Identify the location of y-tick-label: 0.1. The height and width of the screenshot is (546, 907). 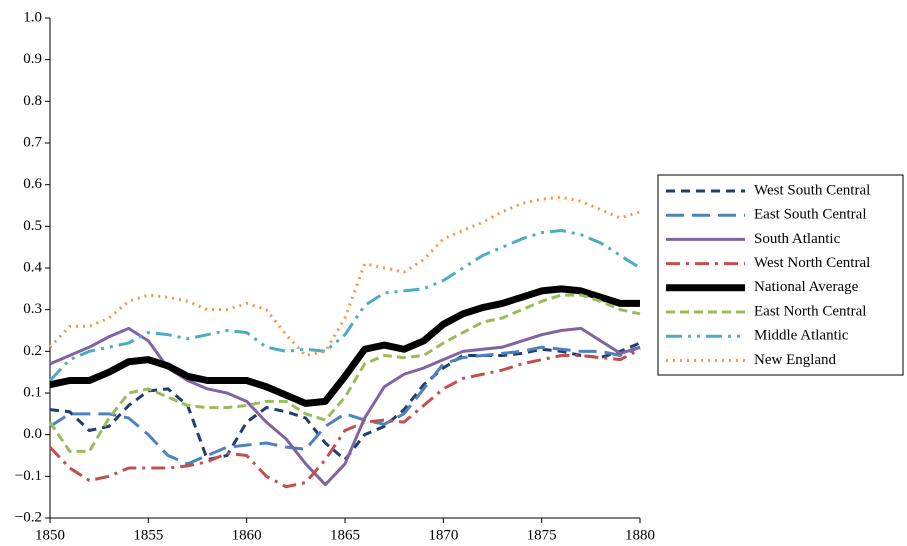
(32, 392).